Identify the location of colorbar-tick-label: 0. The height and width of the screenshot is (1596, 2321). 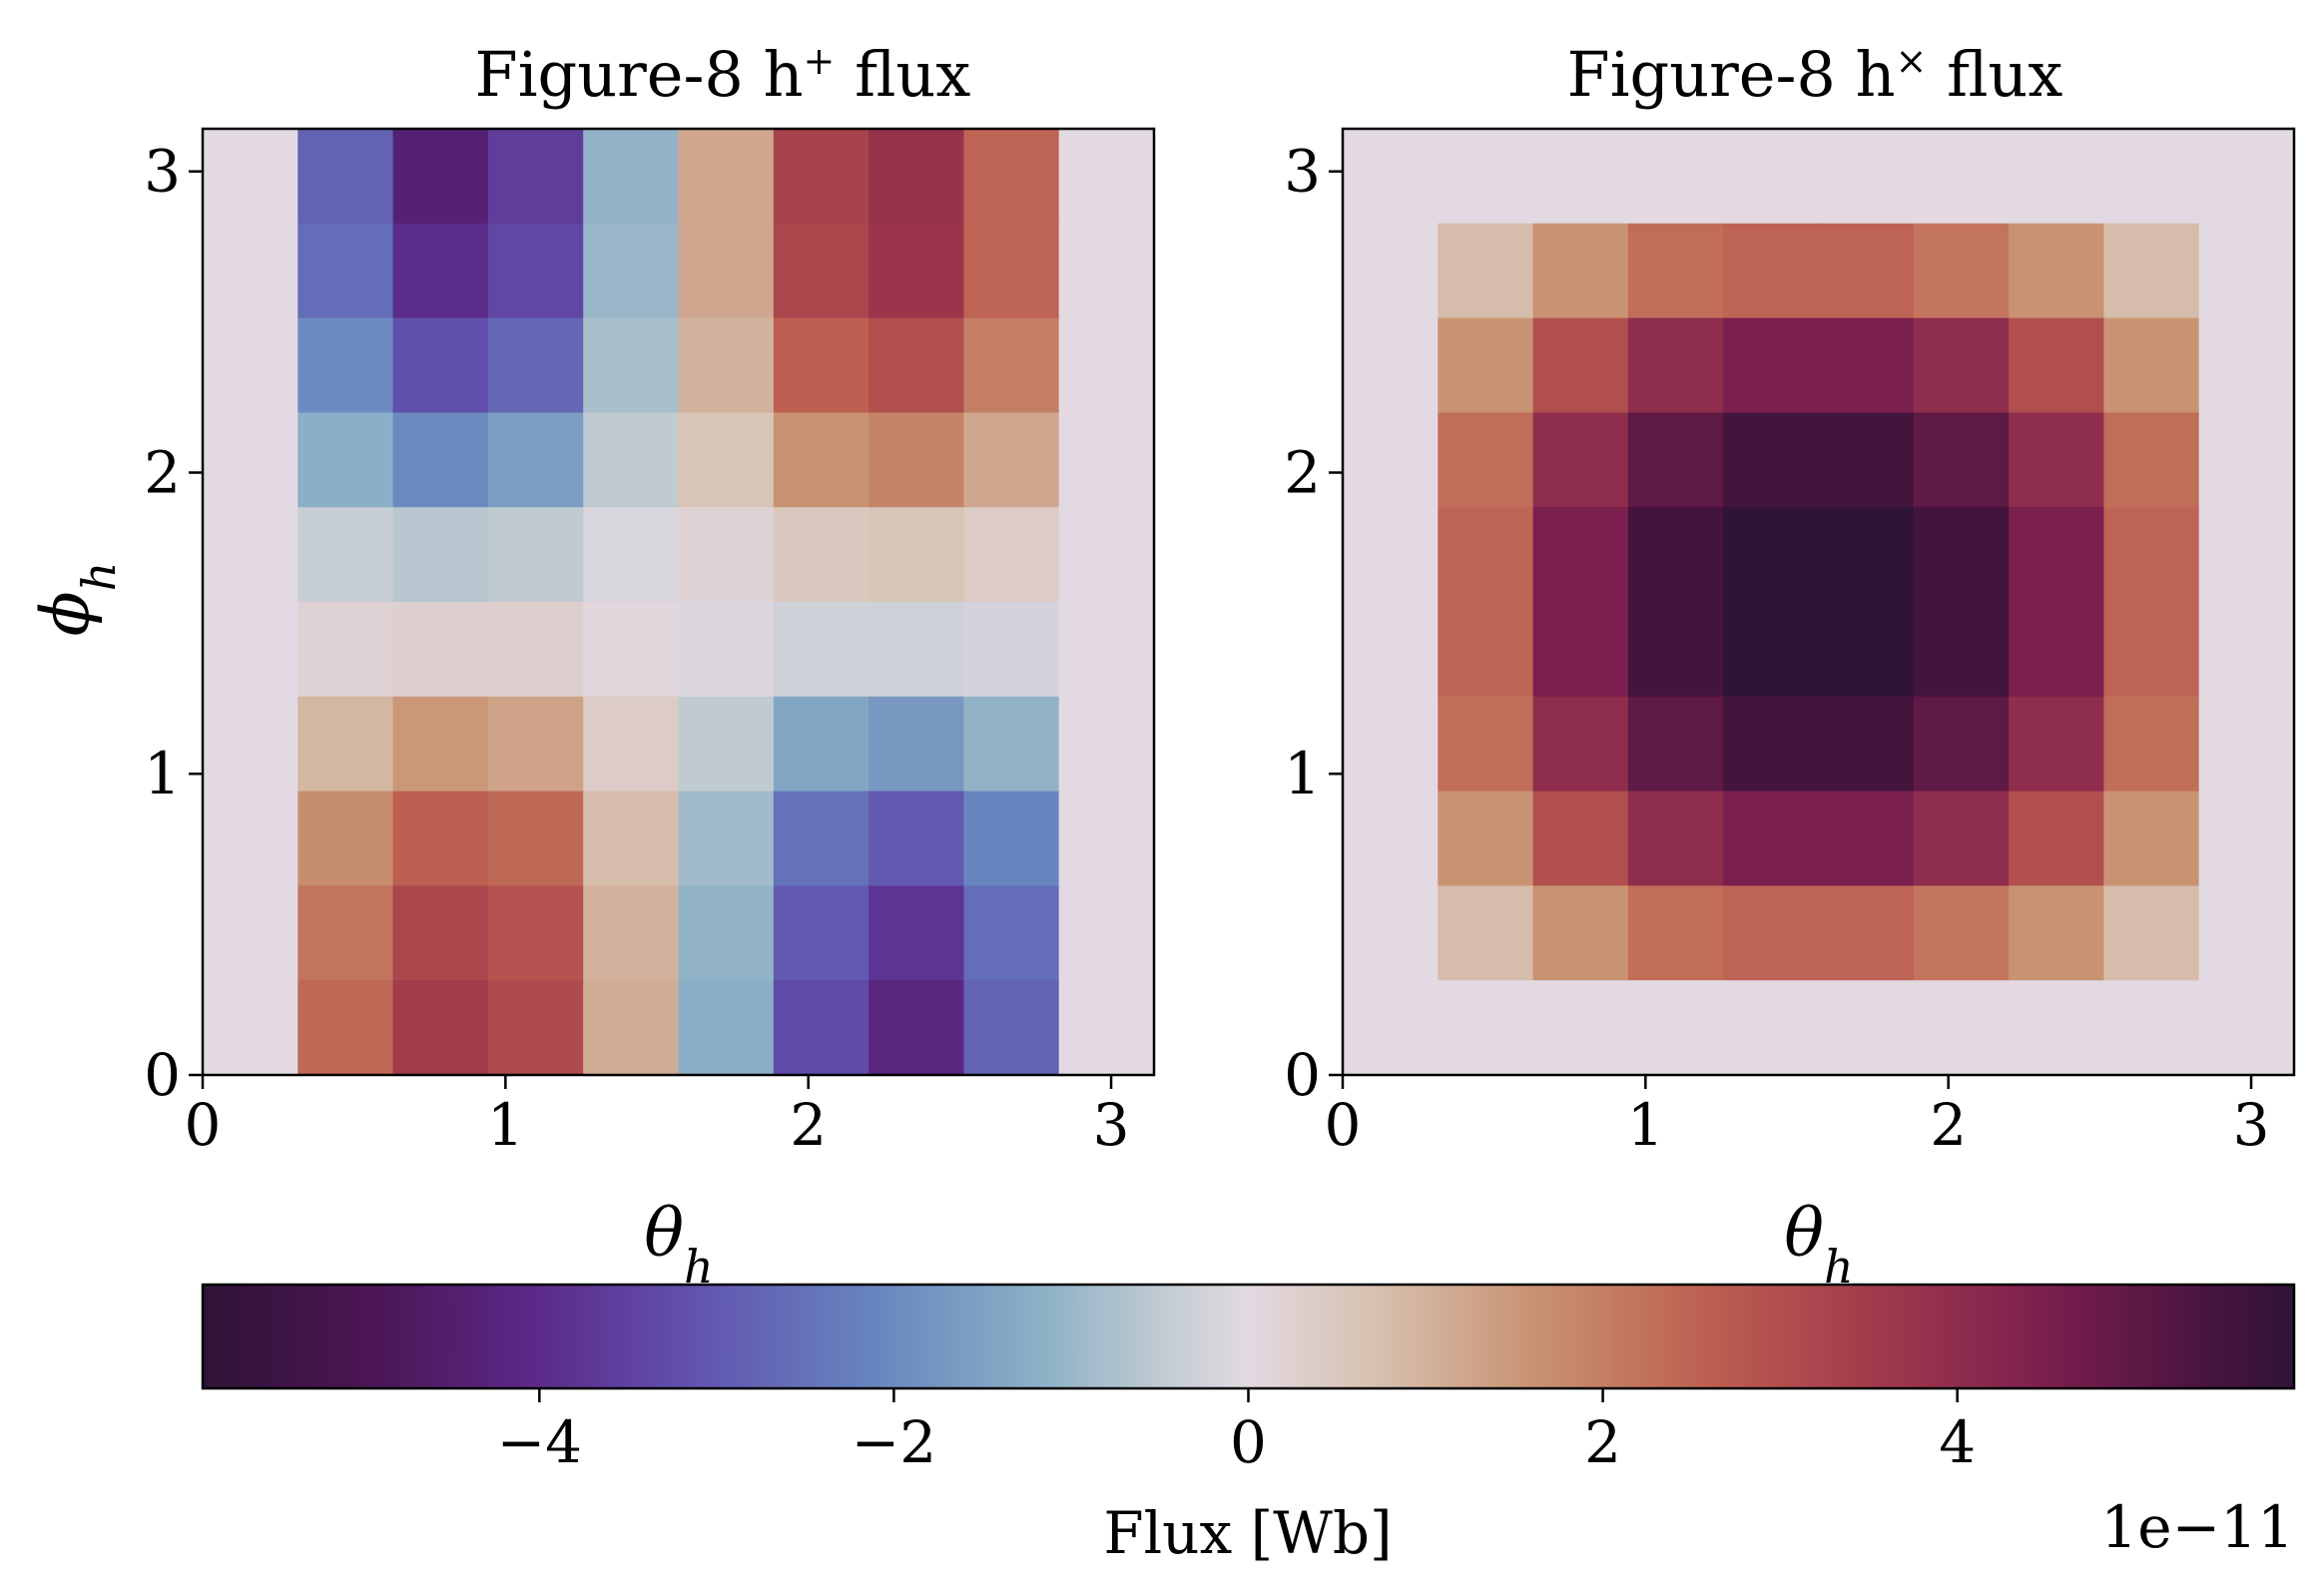
(1248, 1442).